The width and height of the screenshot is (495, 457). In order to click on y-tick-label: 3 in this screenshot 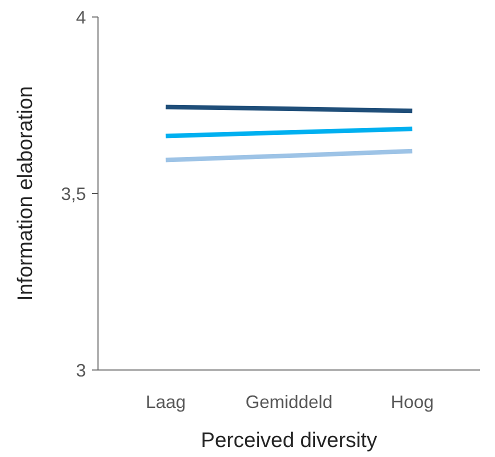, I will do `click(81, 370)`.